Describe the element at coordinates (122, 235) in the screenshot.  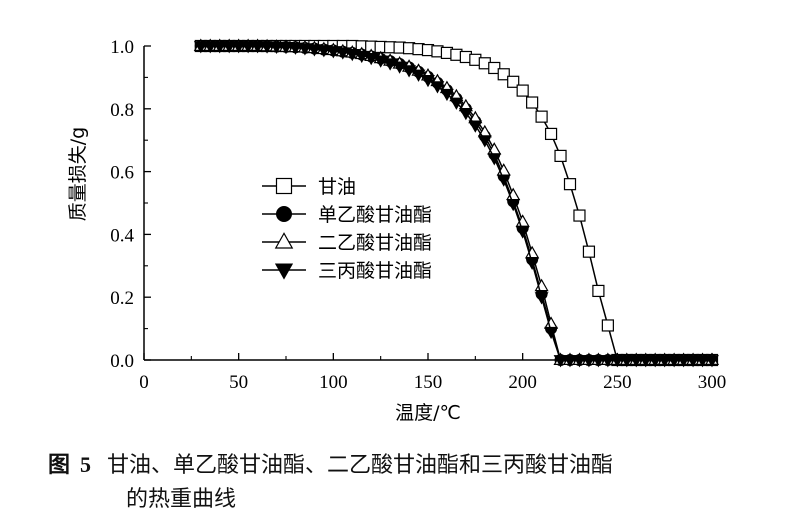
I see `y-tick-label-2: 0.4` at that location.